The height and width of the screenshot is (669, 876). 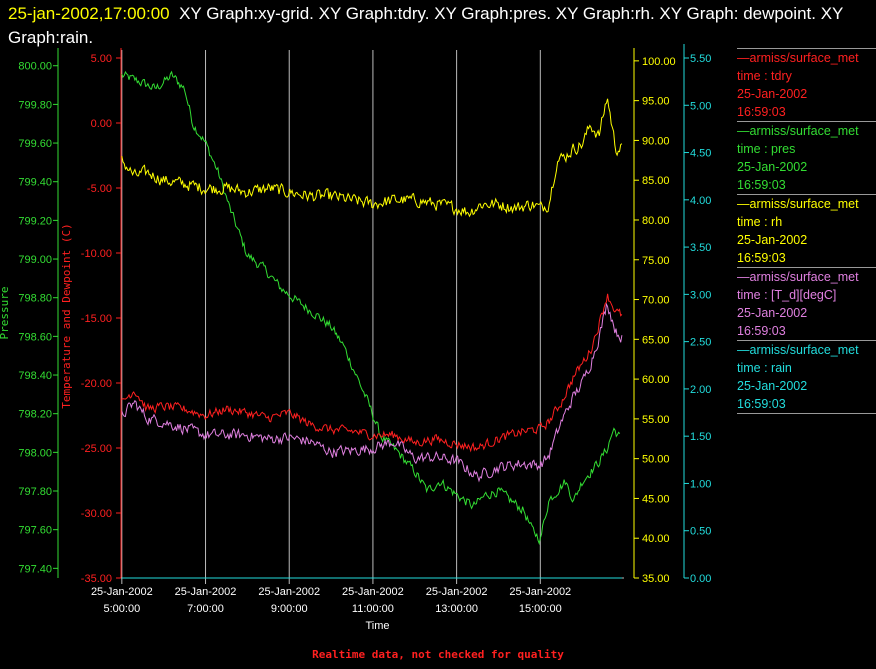 I want to click on legend-label: time : pres, so click(x=766, y=149).